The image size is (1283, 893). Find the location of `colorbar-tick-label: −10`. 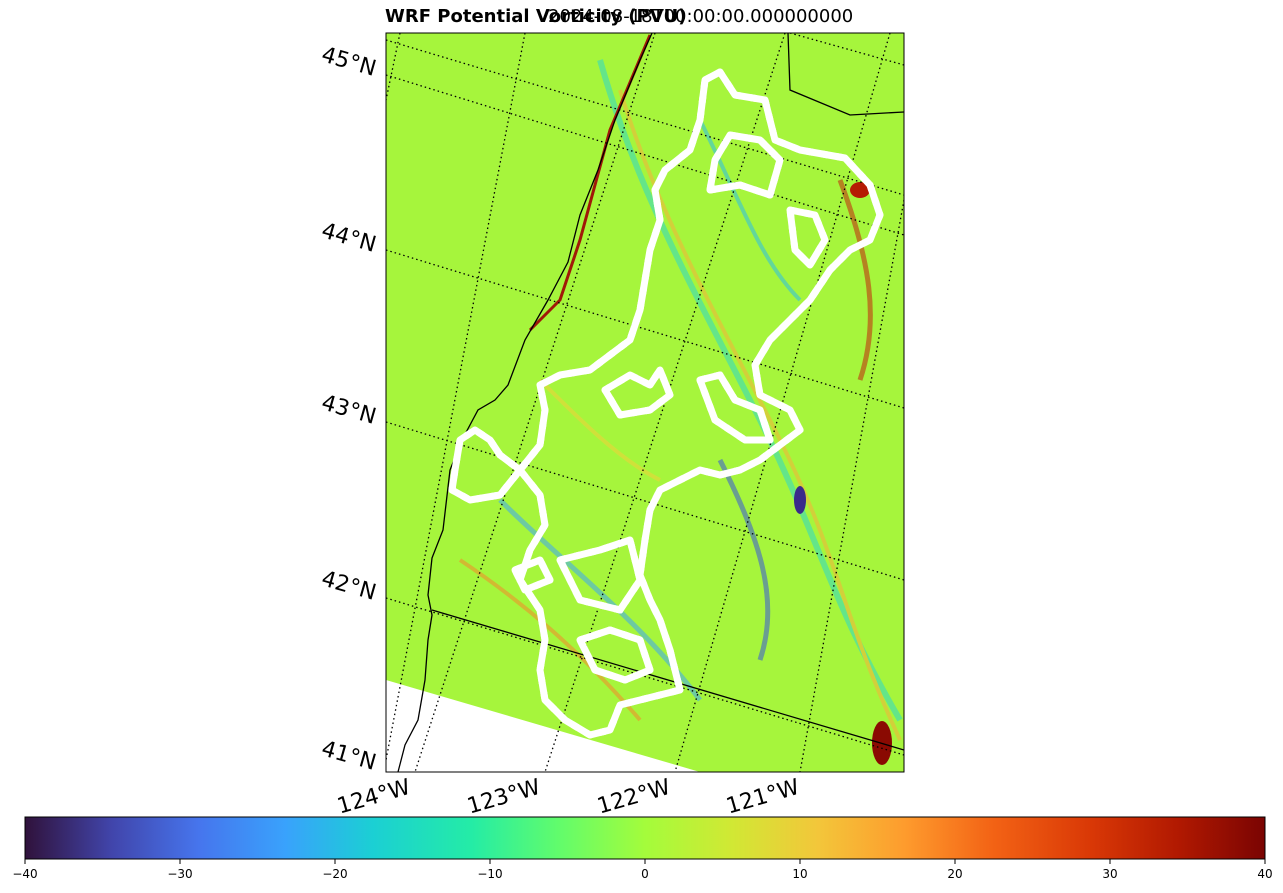

colorbar-tick-label: −10 is located at coordinates (490, 874).